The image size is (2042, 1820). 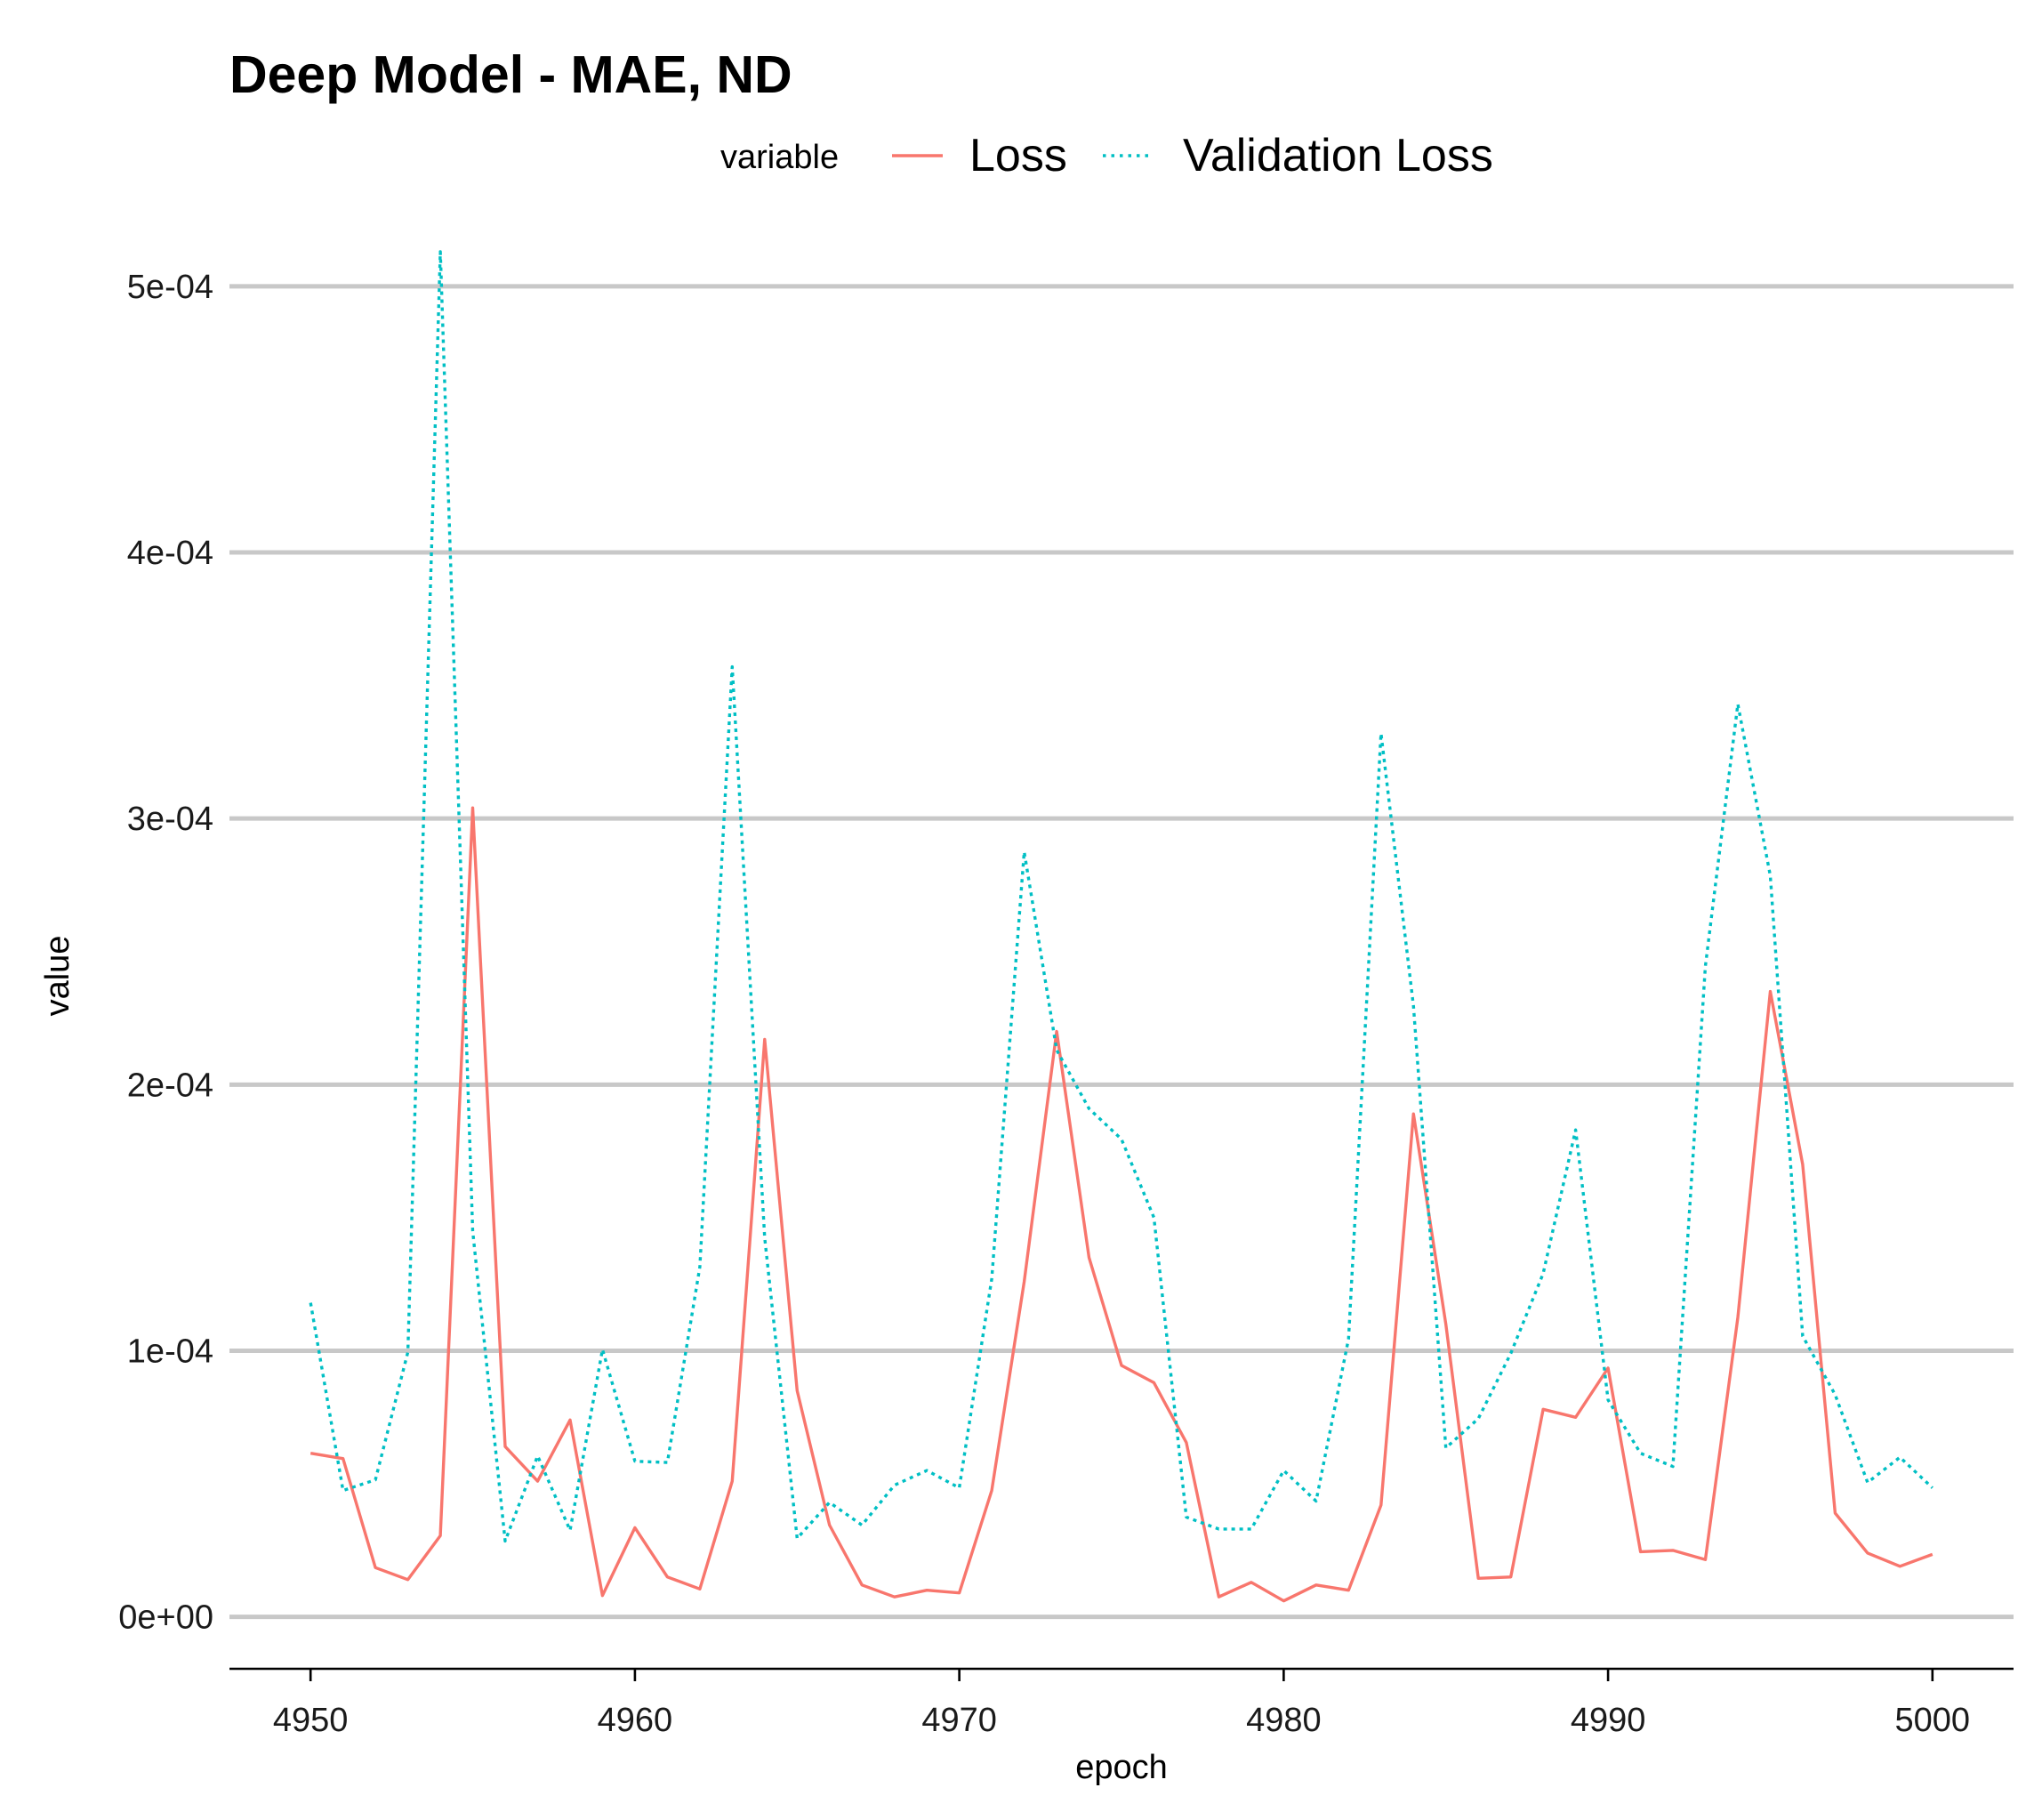 What do you see at coordinates (170, 1351) in the screenshot?
I see `y-tick-label: 1e-04` at bounding box center [170, 1351].